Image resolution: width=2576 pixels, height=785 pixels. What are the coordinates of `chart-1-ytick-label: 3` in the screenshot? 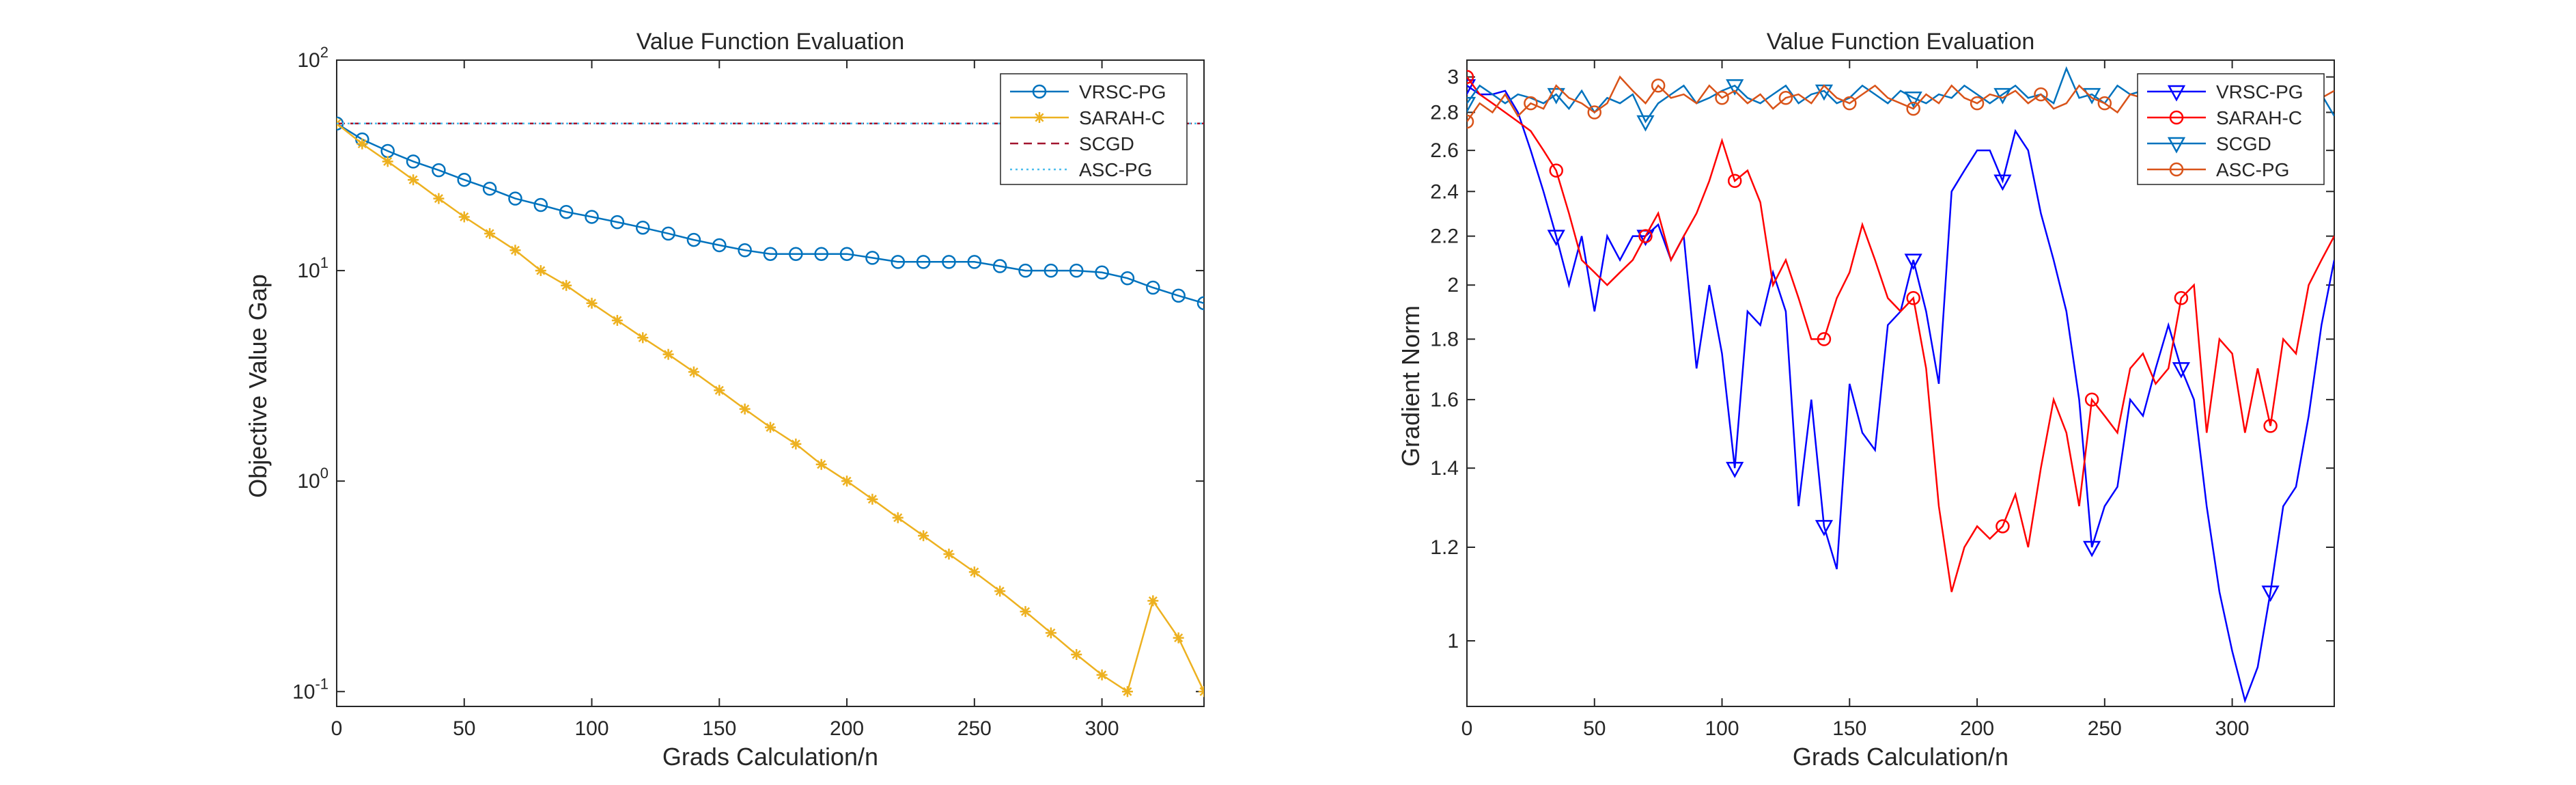 It's located at (1453, 77).